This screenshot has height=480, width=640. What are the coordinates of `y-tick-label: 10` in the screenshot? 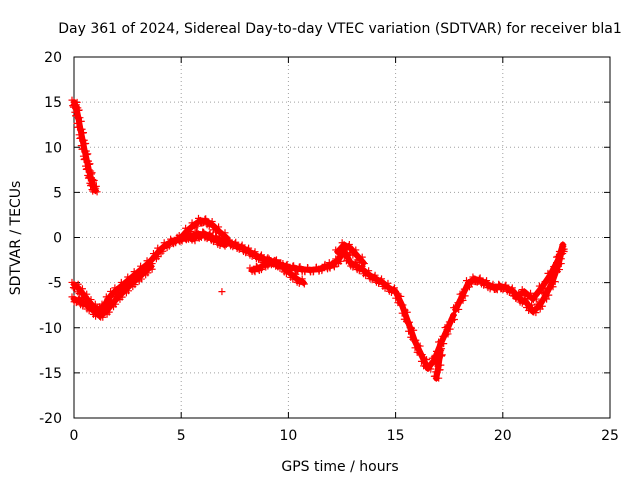 It's located at (53, 148).